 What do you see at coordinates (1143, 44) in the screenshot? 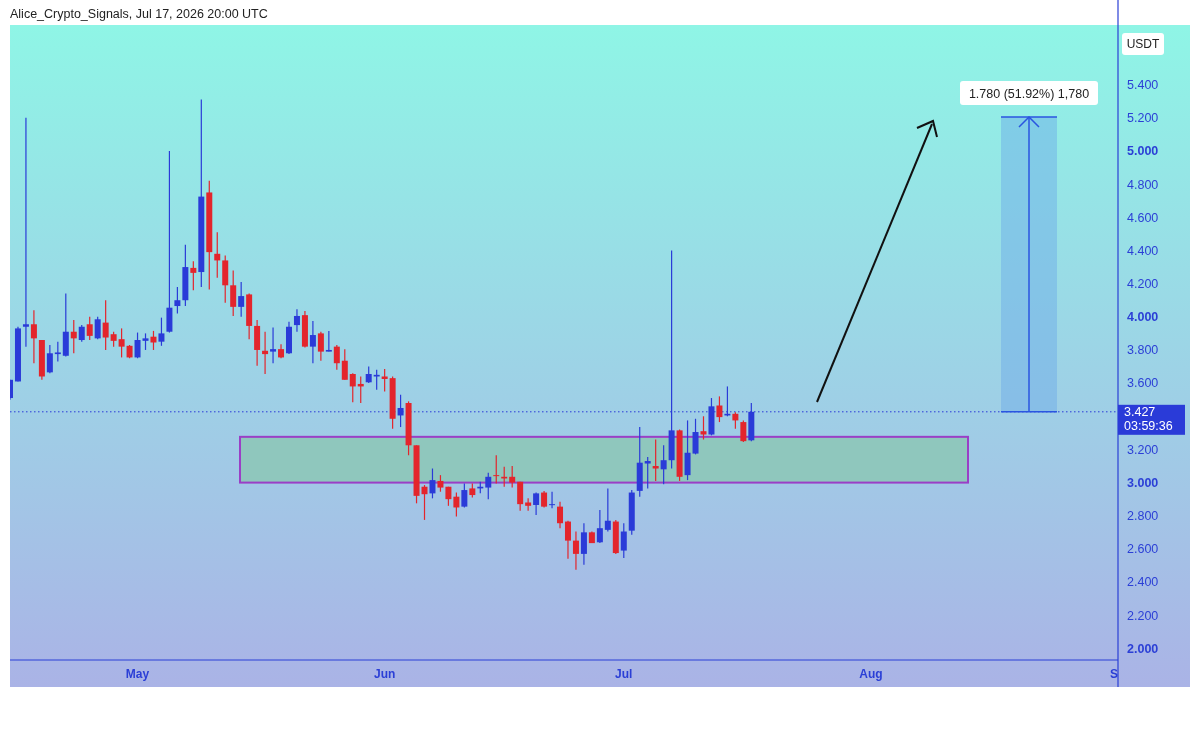
I see `y-axis-title: USDT` at bounding box center [1143, 44].